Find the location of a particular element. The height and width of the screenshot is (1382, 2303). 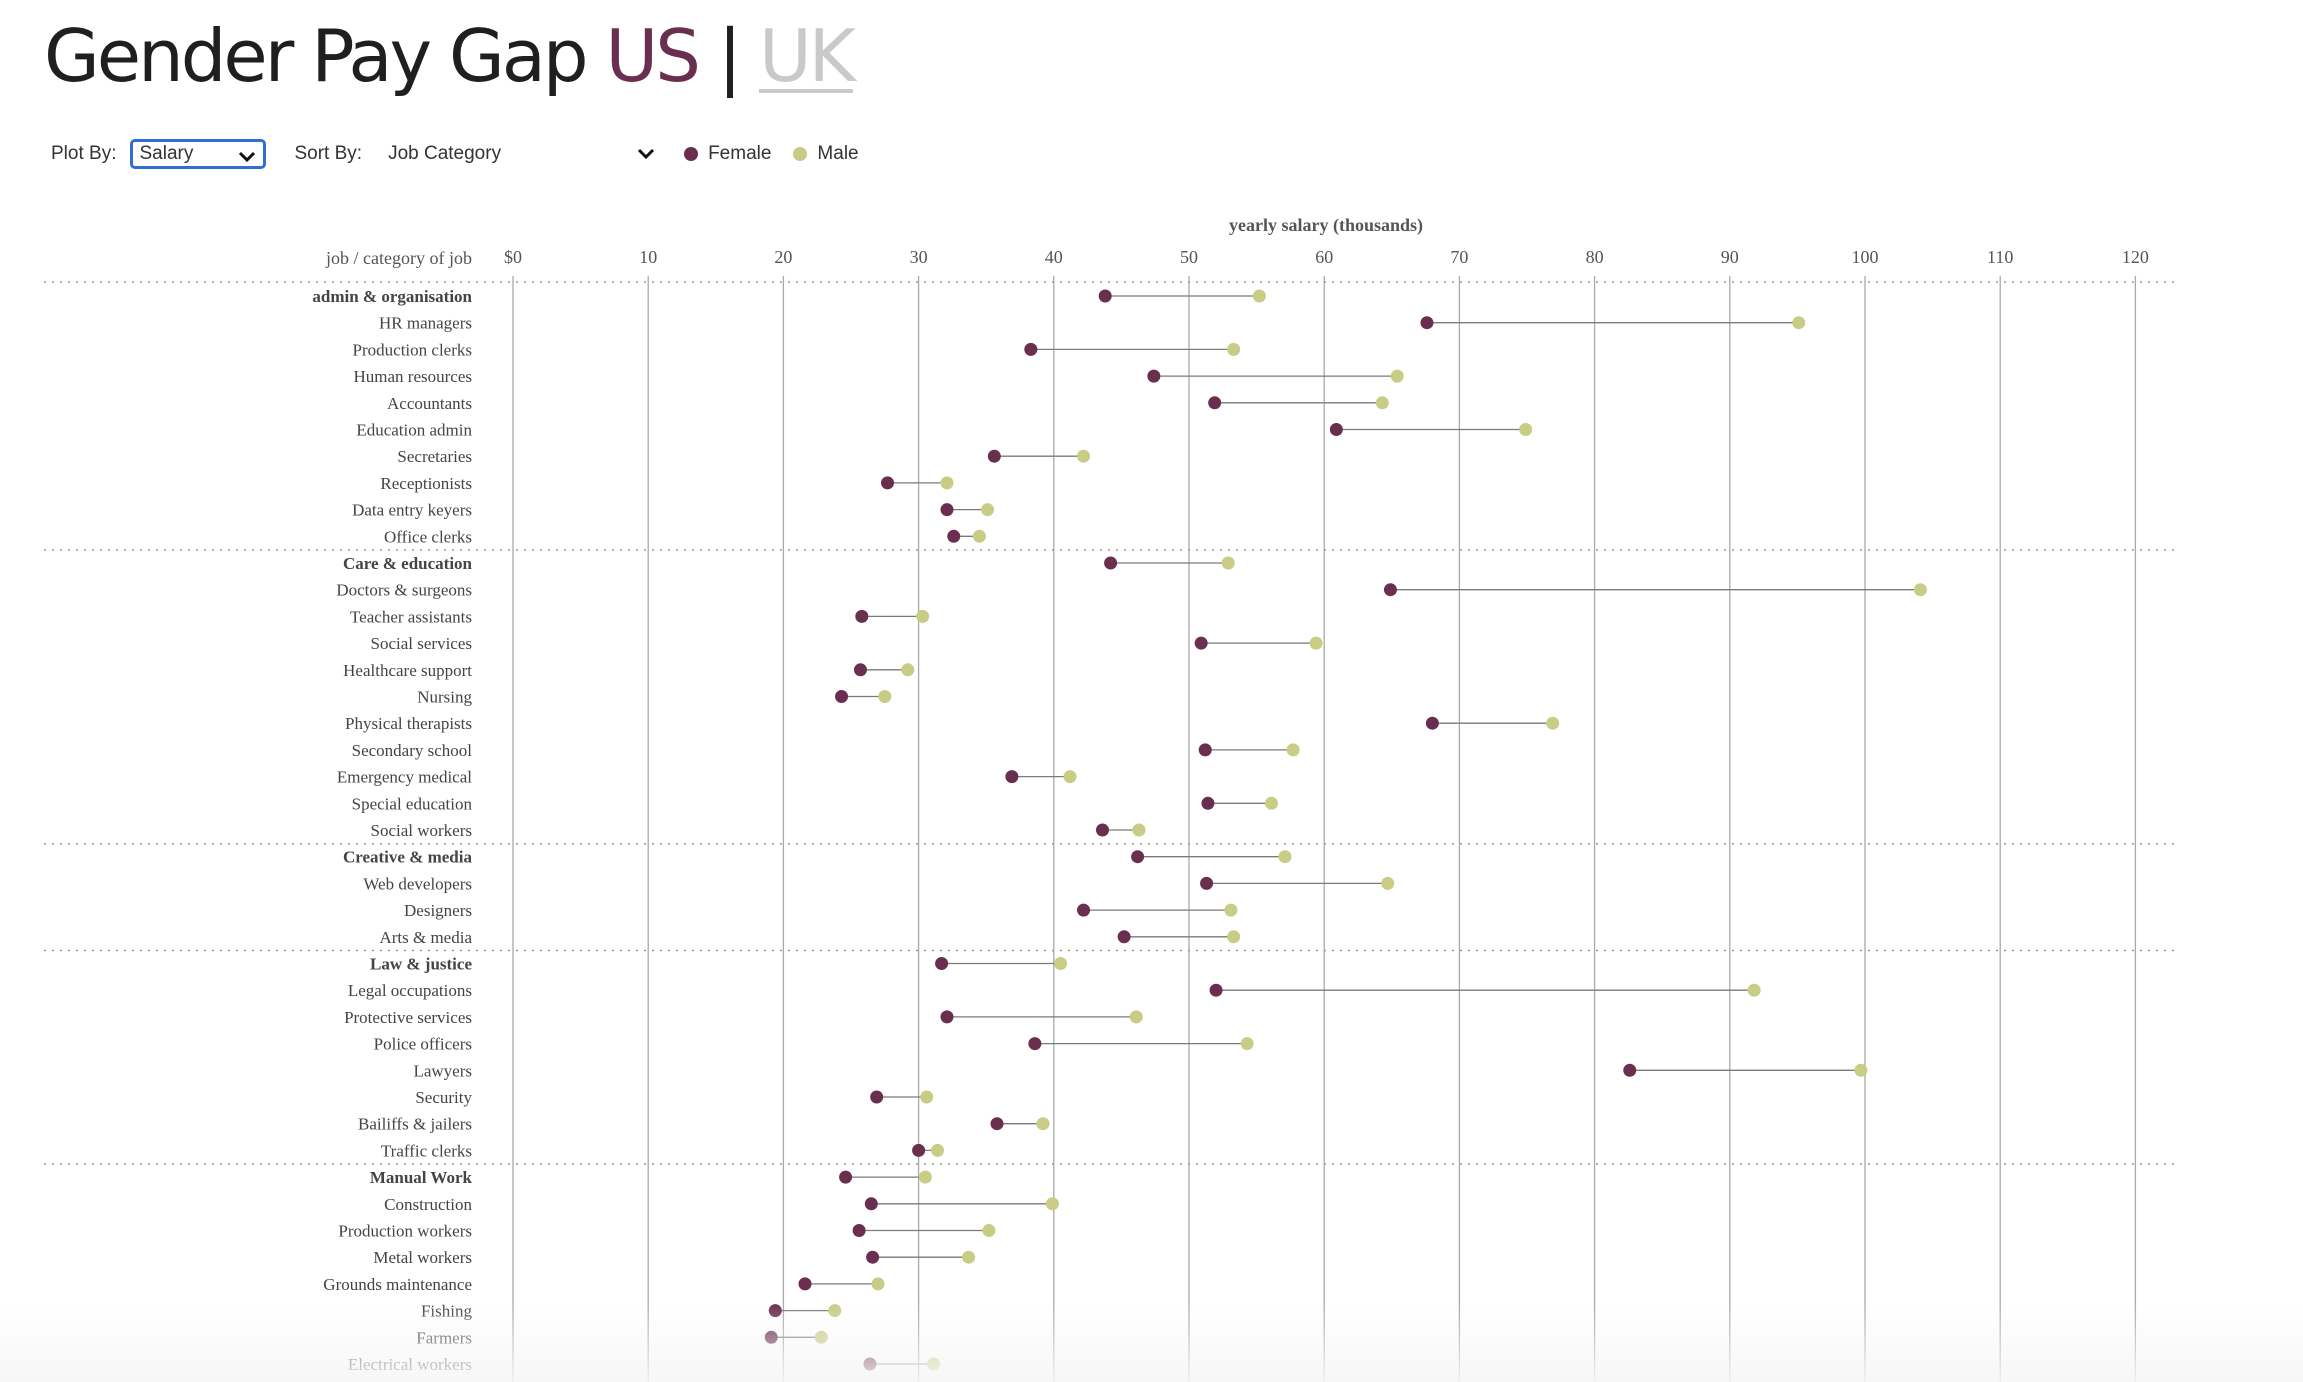

category-row: Law & justice is located at coordinates (719, 964).